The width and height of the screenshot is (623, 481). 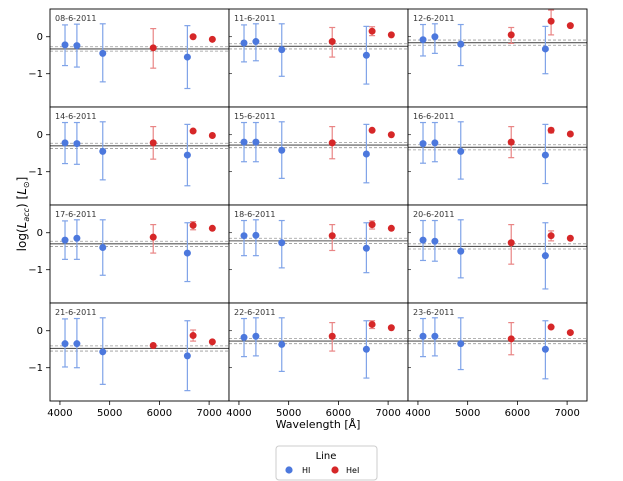 I want to click on panel-21-6-2011: 21-6-2011 0 −1 4000 5000 6000 7000, so click(x=129, y=360).